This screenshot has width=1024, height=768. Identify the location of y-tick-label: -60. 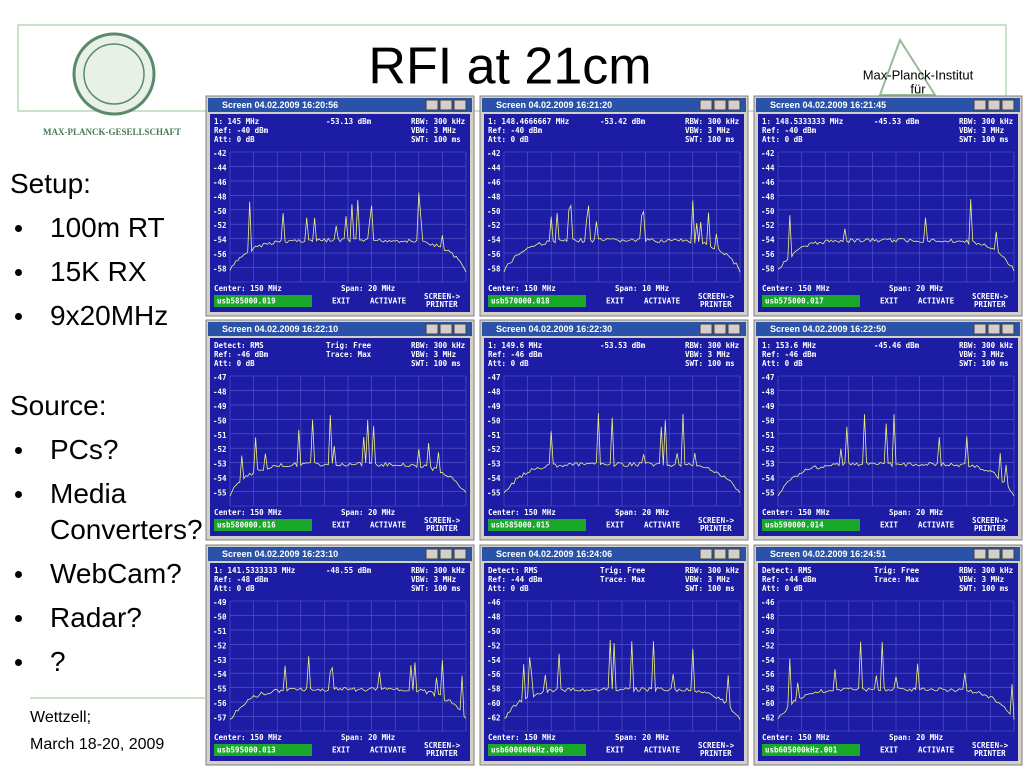
(494, 703).